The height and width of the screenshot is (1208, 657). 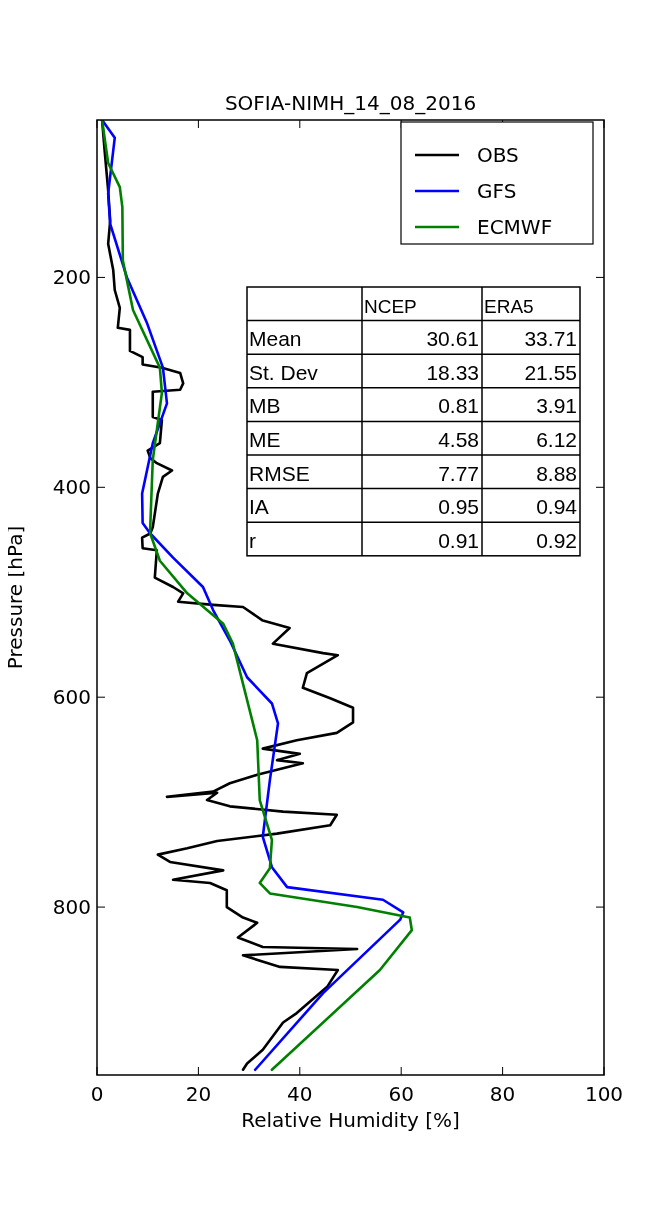 I want to click on annotation: MB, so click(x=265, y=406).